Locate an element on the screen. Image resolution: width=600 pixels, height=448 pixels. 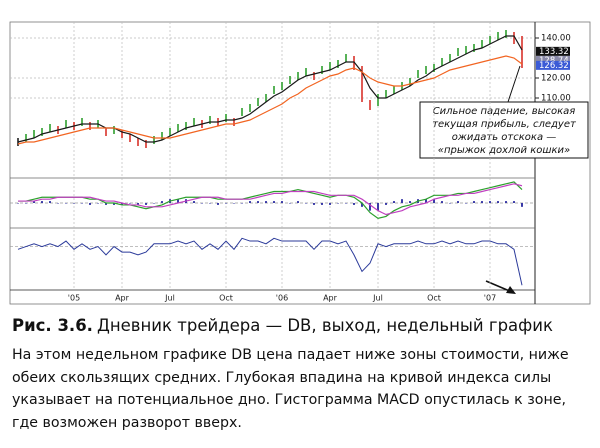
figure-label: Рис. 3.6. is located at coordinates (52, 325).